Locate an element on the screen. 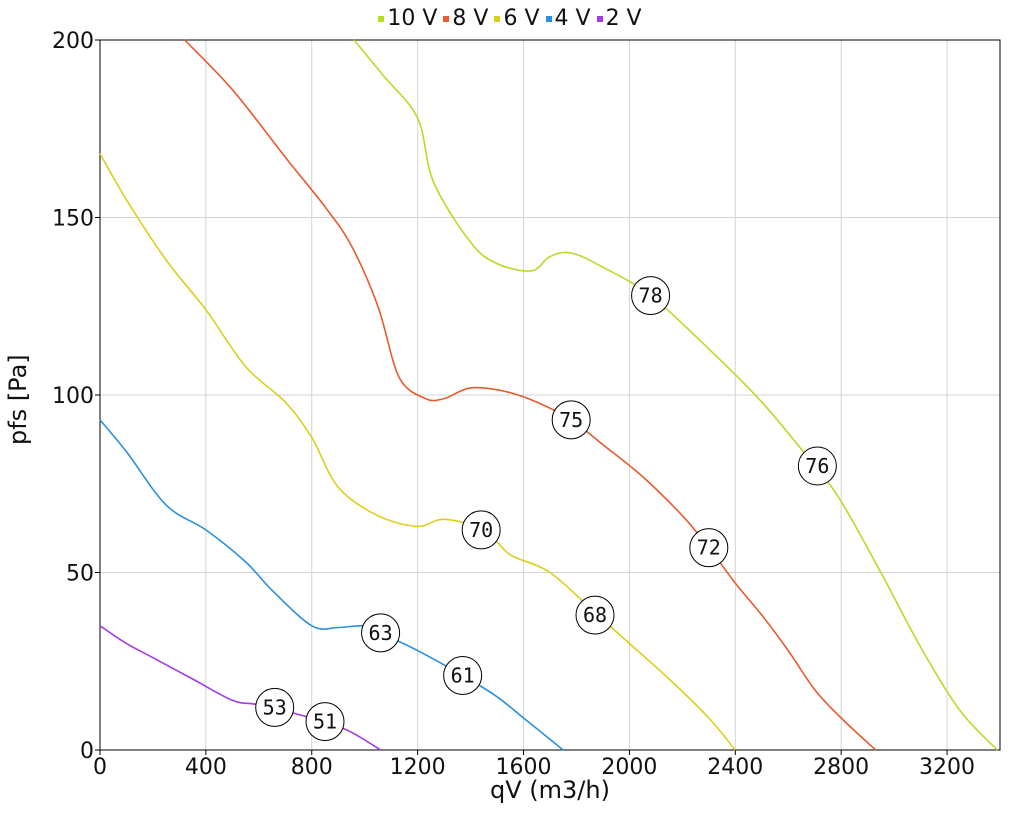 The image size is (1020, 820). legend-label: 8 V is located at coordinates (470, 18).